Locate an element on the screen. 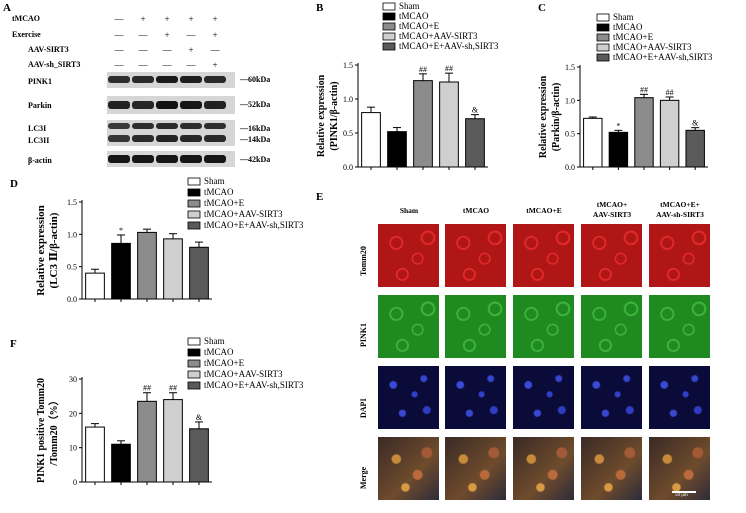 Image resolution: width=746 pixels, height=513 pixels. y-axis-label: (PINK1/β-actin) is located at coordinates (334, 115).